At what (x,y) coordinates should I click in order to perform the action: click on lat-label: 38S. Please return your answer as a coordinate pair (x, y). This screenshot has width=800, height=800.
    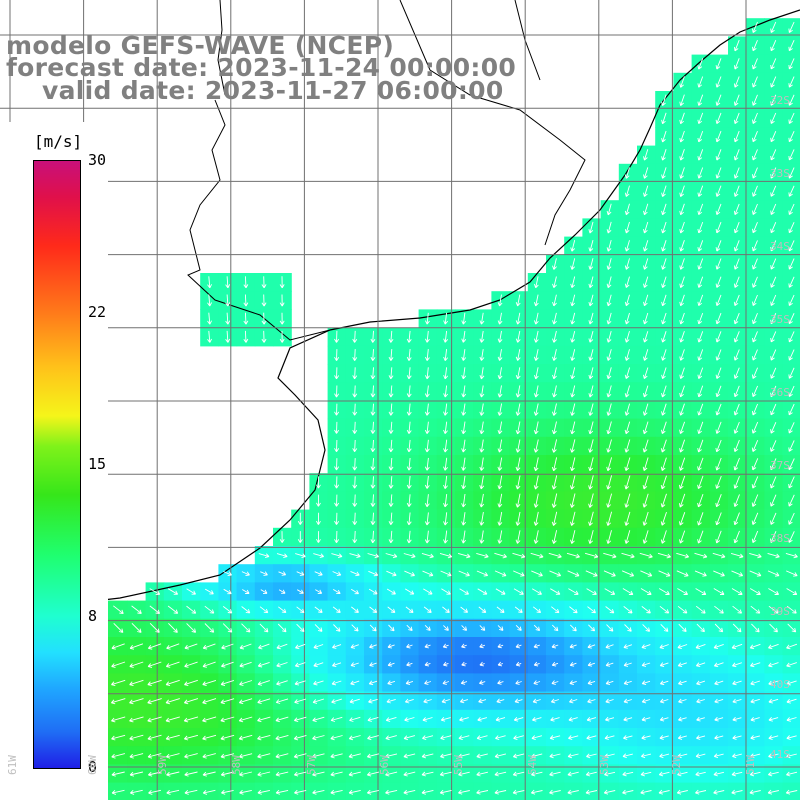
    Looking at the image, I should click on (780, 538).